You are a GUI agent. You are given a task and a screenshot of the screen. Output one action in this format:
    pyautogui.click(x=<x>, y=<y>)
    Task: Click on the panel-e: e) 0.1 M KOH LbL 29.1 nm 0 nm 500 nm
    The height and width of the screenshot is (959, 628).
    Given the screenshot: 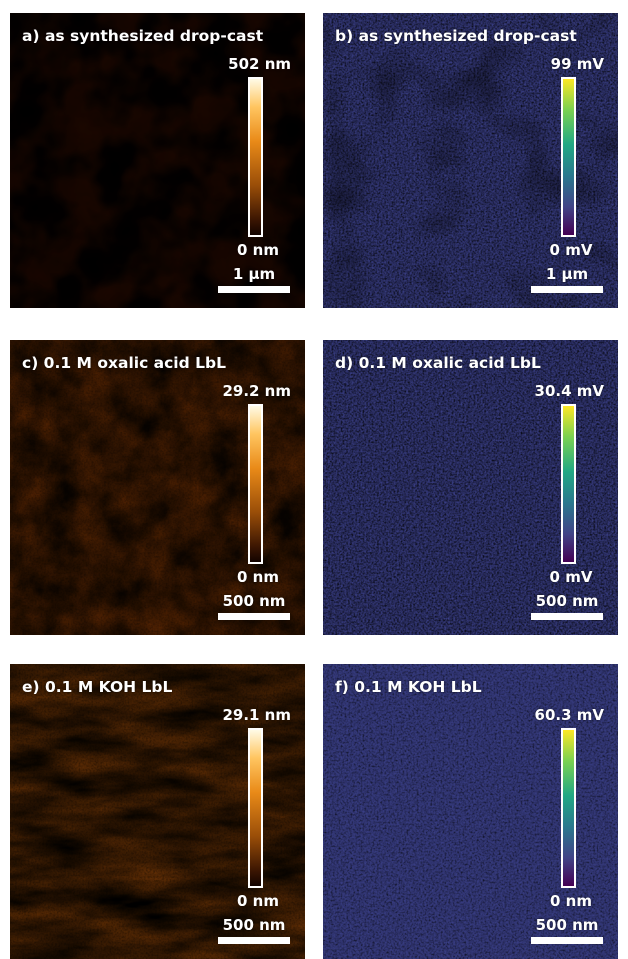 What is the action you would take?
    pyautogui.click(x=157, y=811)
    